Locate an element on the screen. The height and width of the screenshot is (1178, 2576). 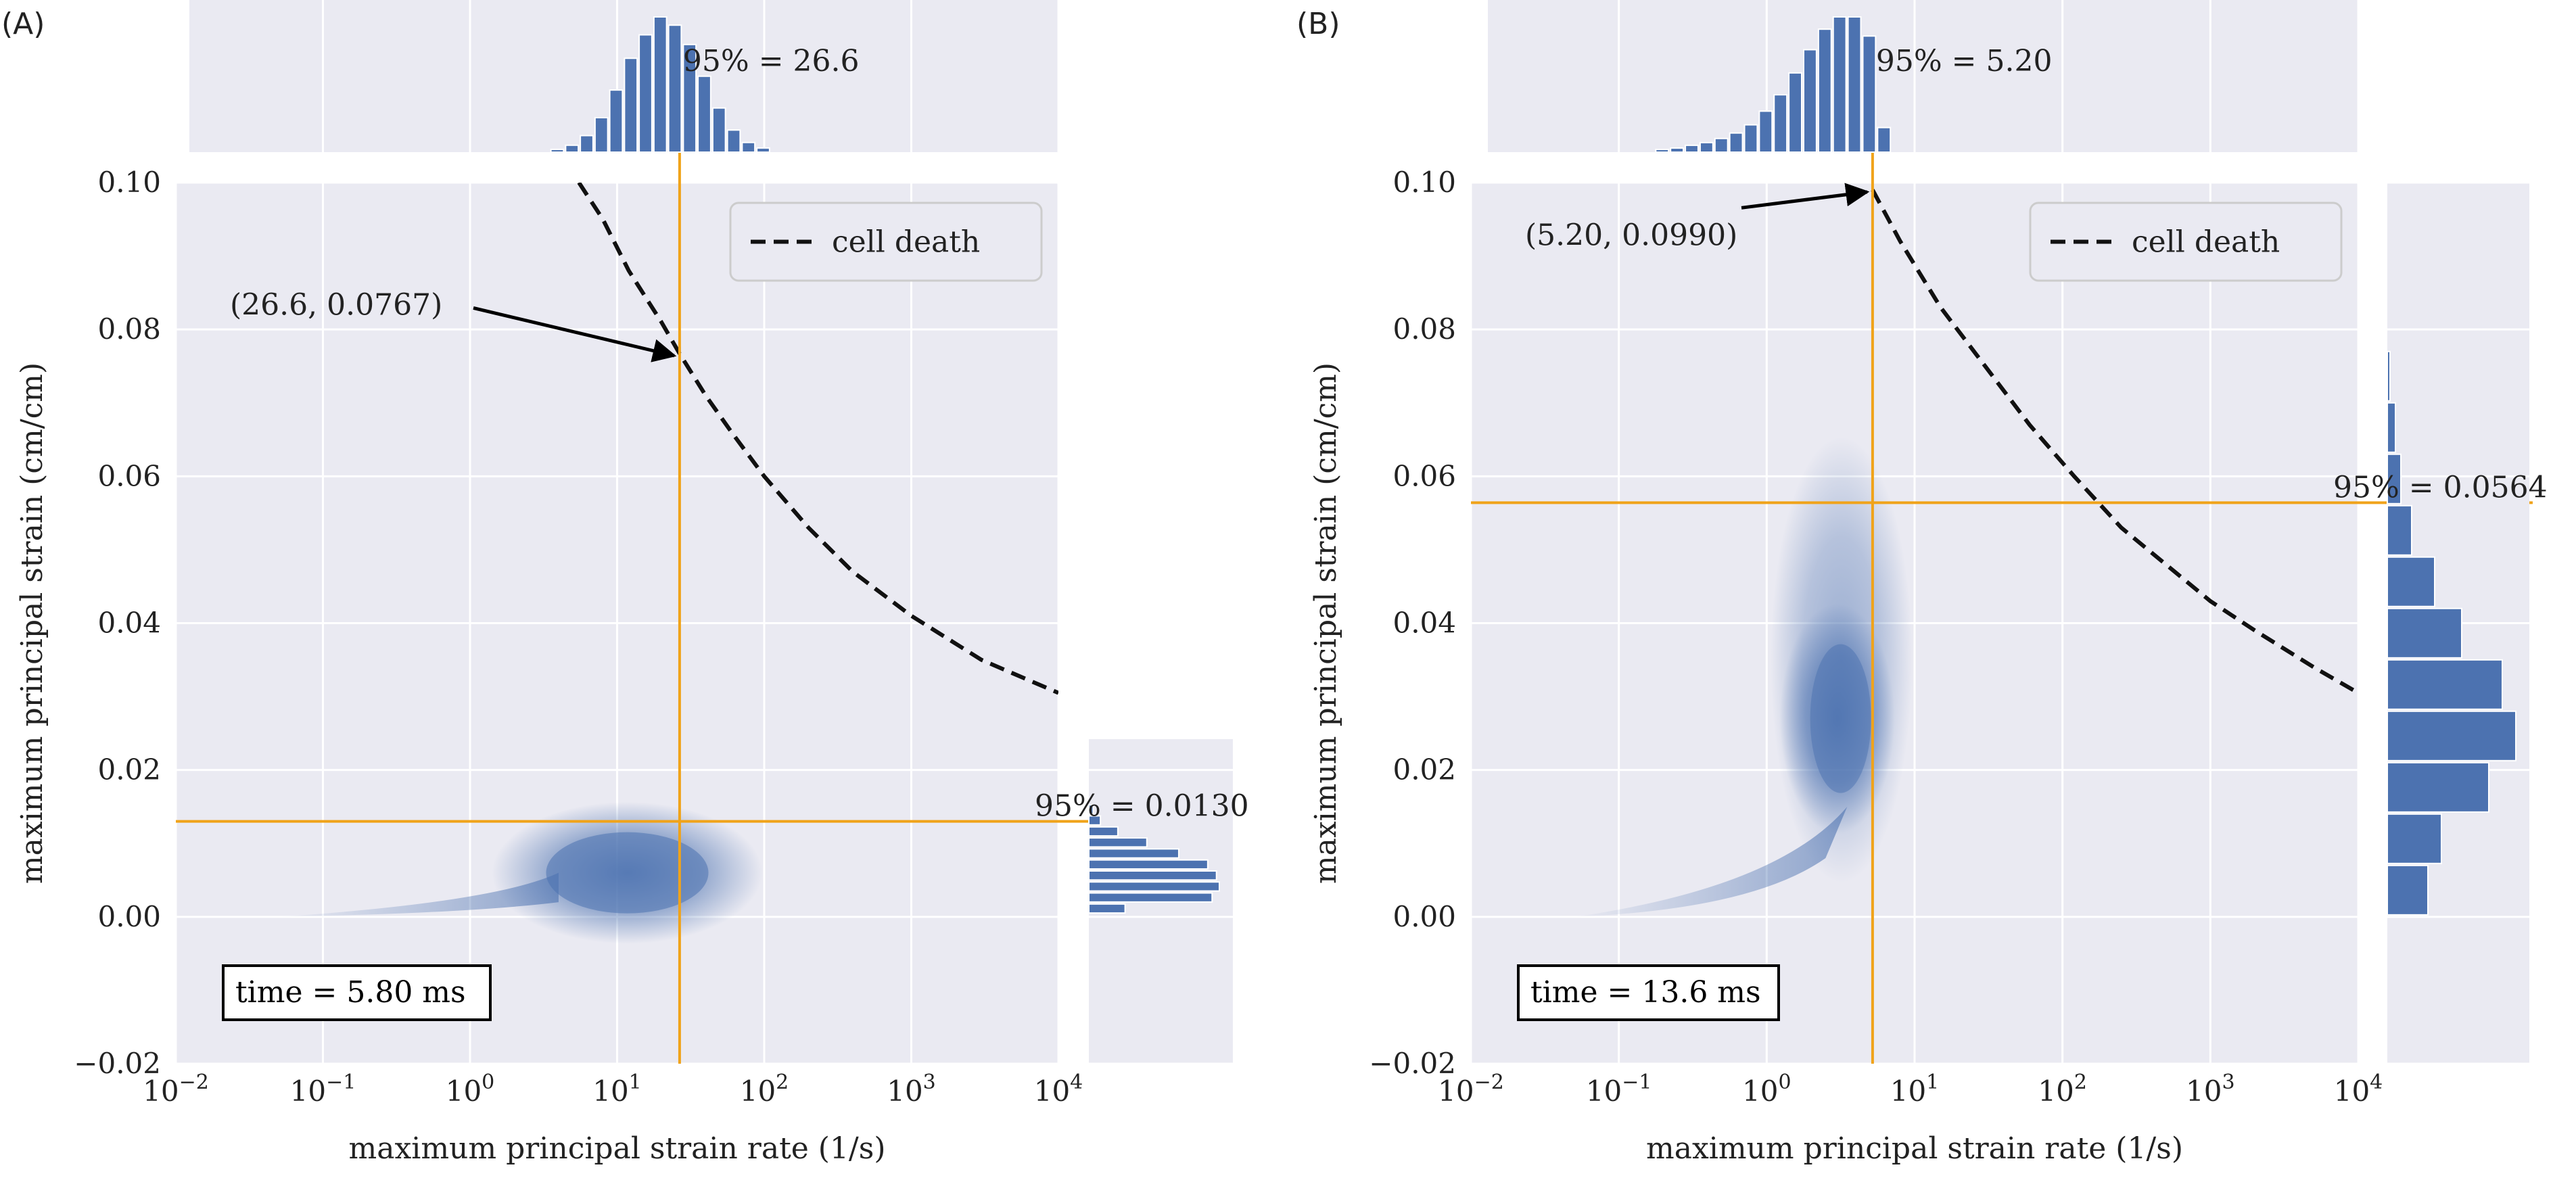
right-percentile-label: 95% = 0.0130 is located at coordinates (1142, 807).